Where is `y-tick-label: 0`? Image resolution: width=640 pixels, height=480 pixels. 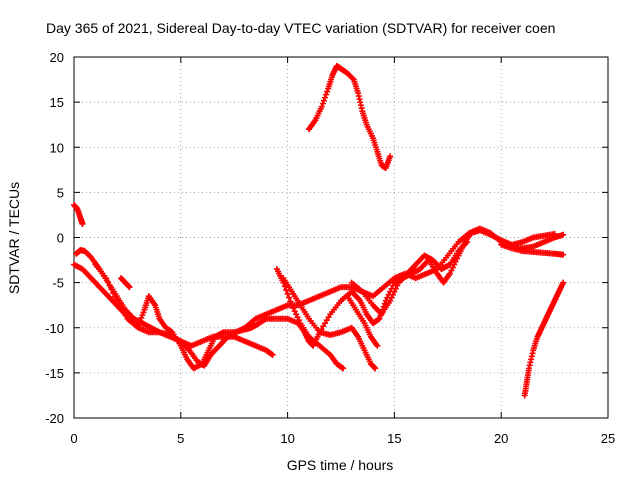
y-tick-label: 0 is located at coordinates (60, 238).